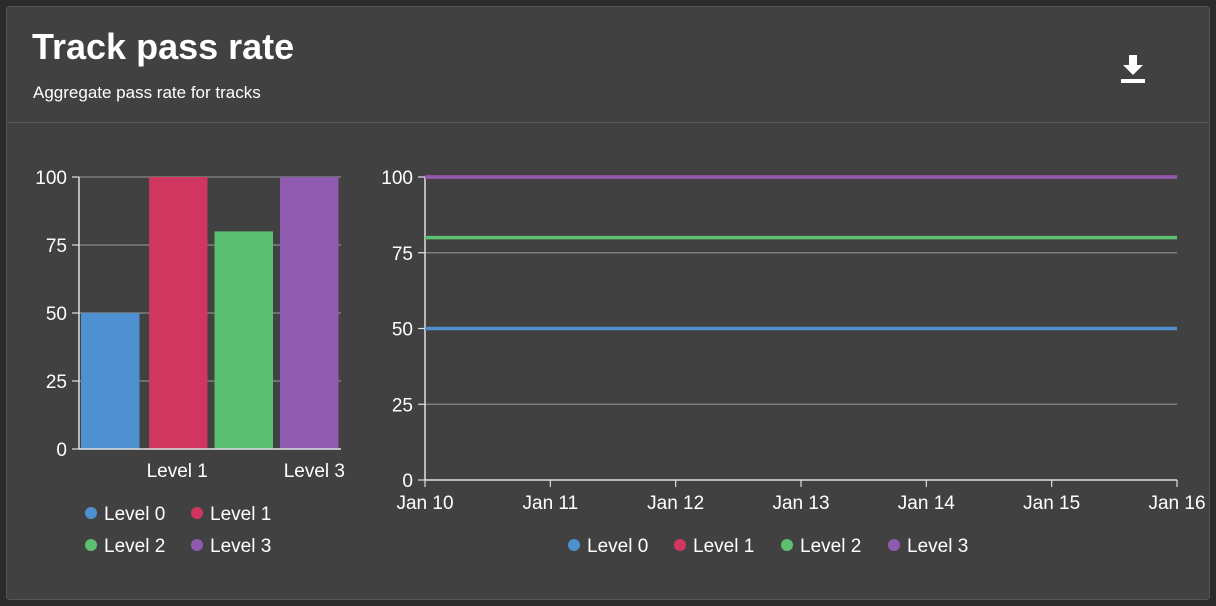  Describe the element at coordinates (134, 546) in the screenshot. I see `bar-legend-label: Level 2` at that location.